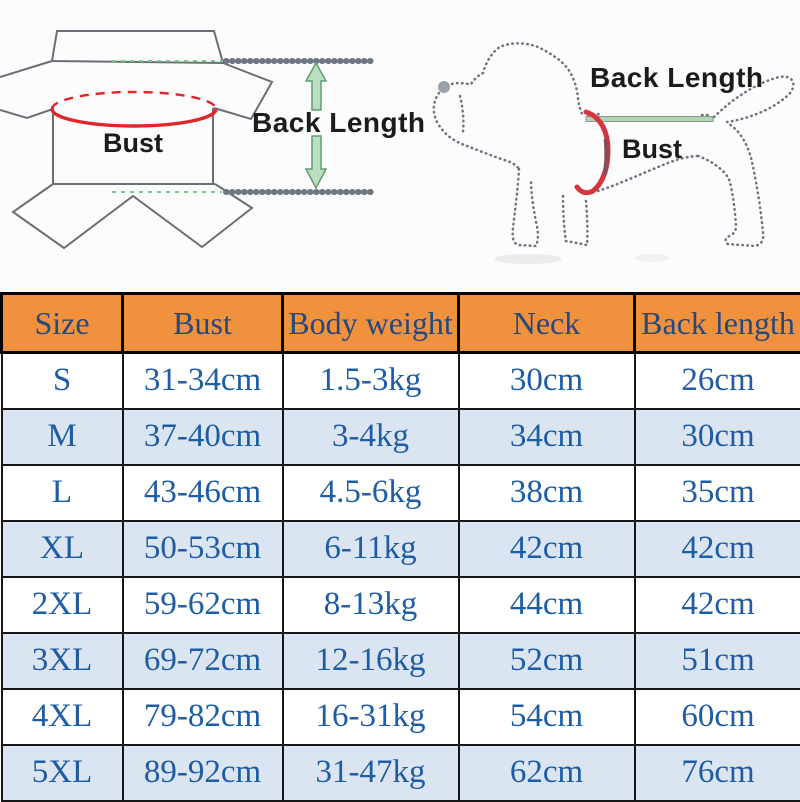  I want to click on dog-head-outline, so click(518, 80).